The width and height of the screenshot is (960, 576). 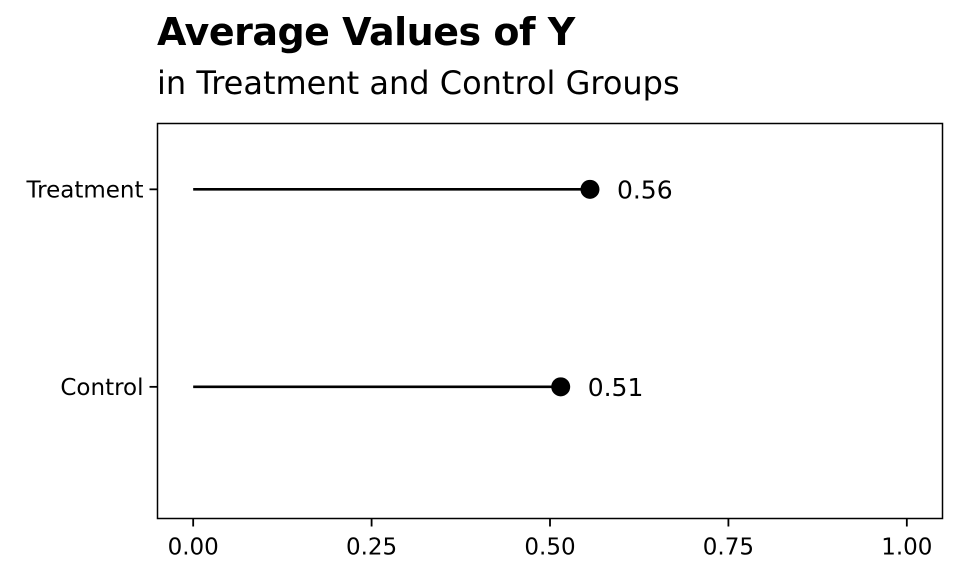 I want to click on y-category-label: Control, so click(x=101, y=388).